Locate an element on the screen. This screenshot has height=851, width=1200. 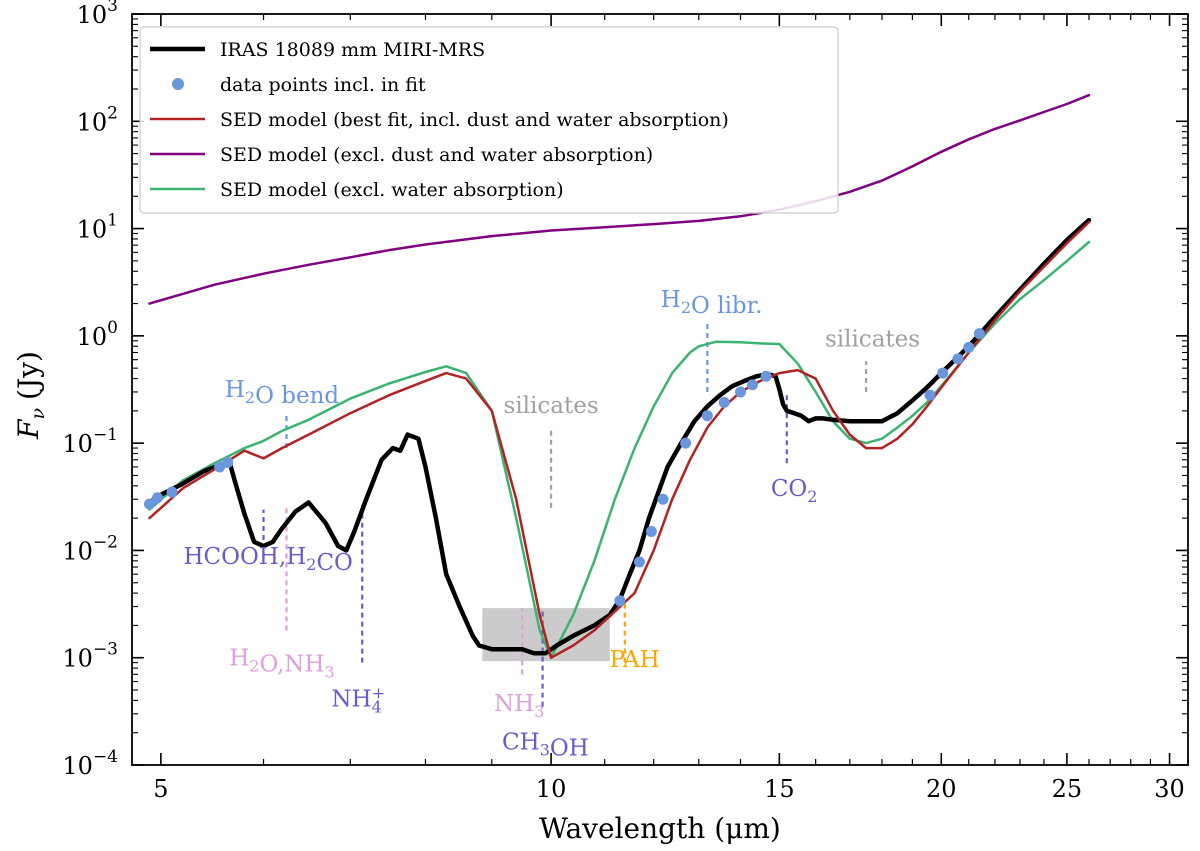
y-tick-label: 10² is located at coordinates (97, 119).